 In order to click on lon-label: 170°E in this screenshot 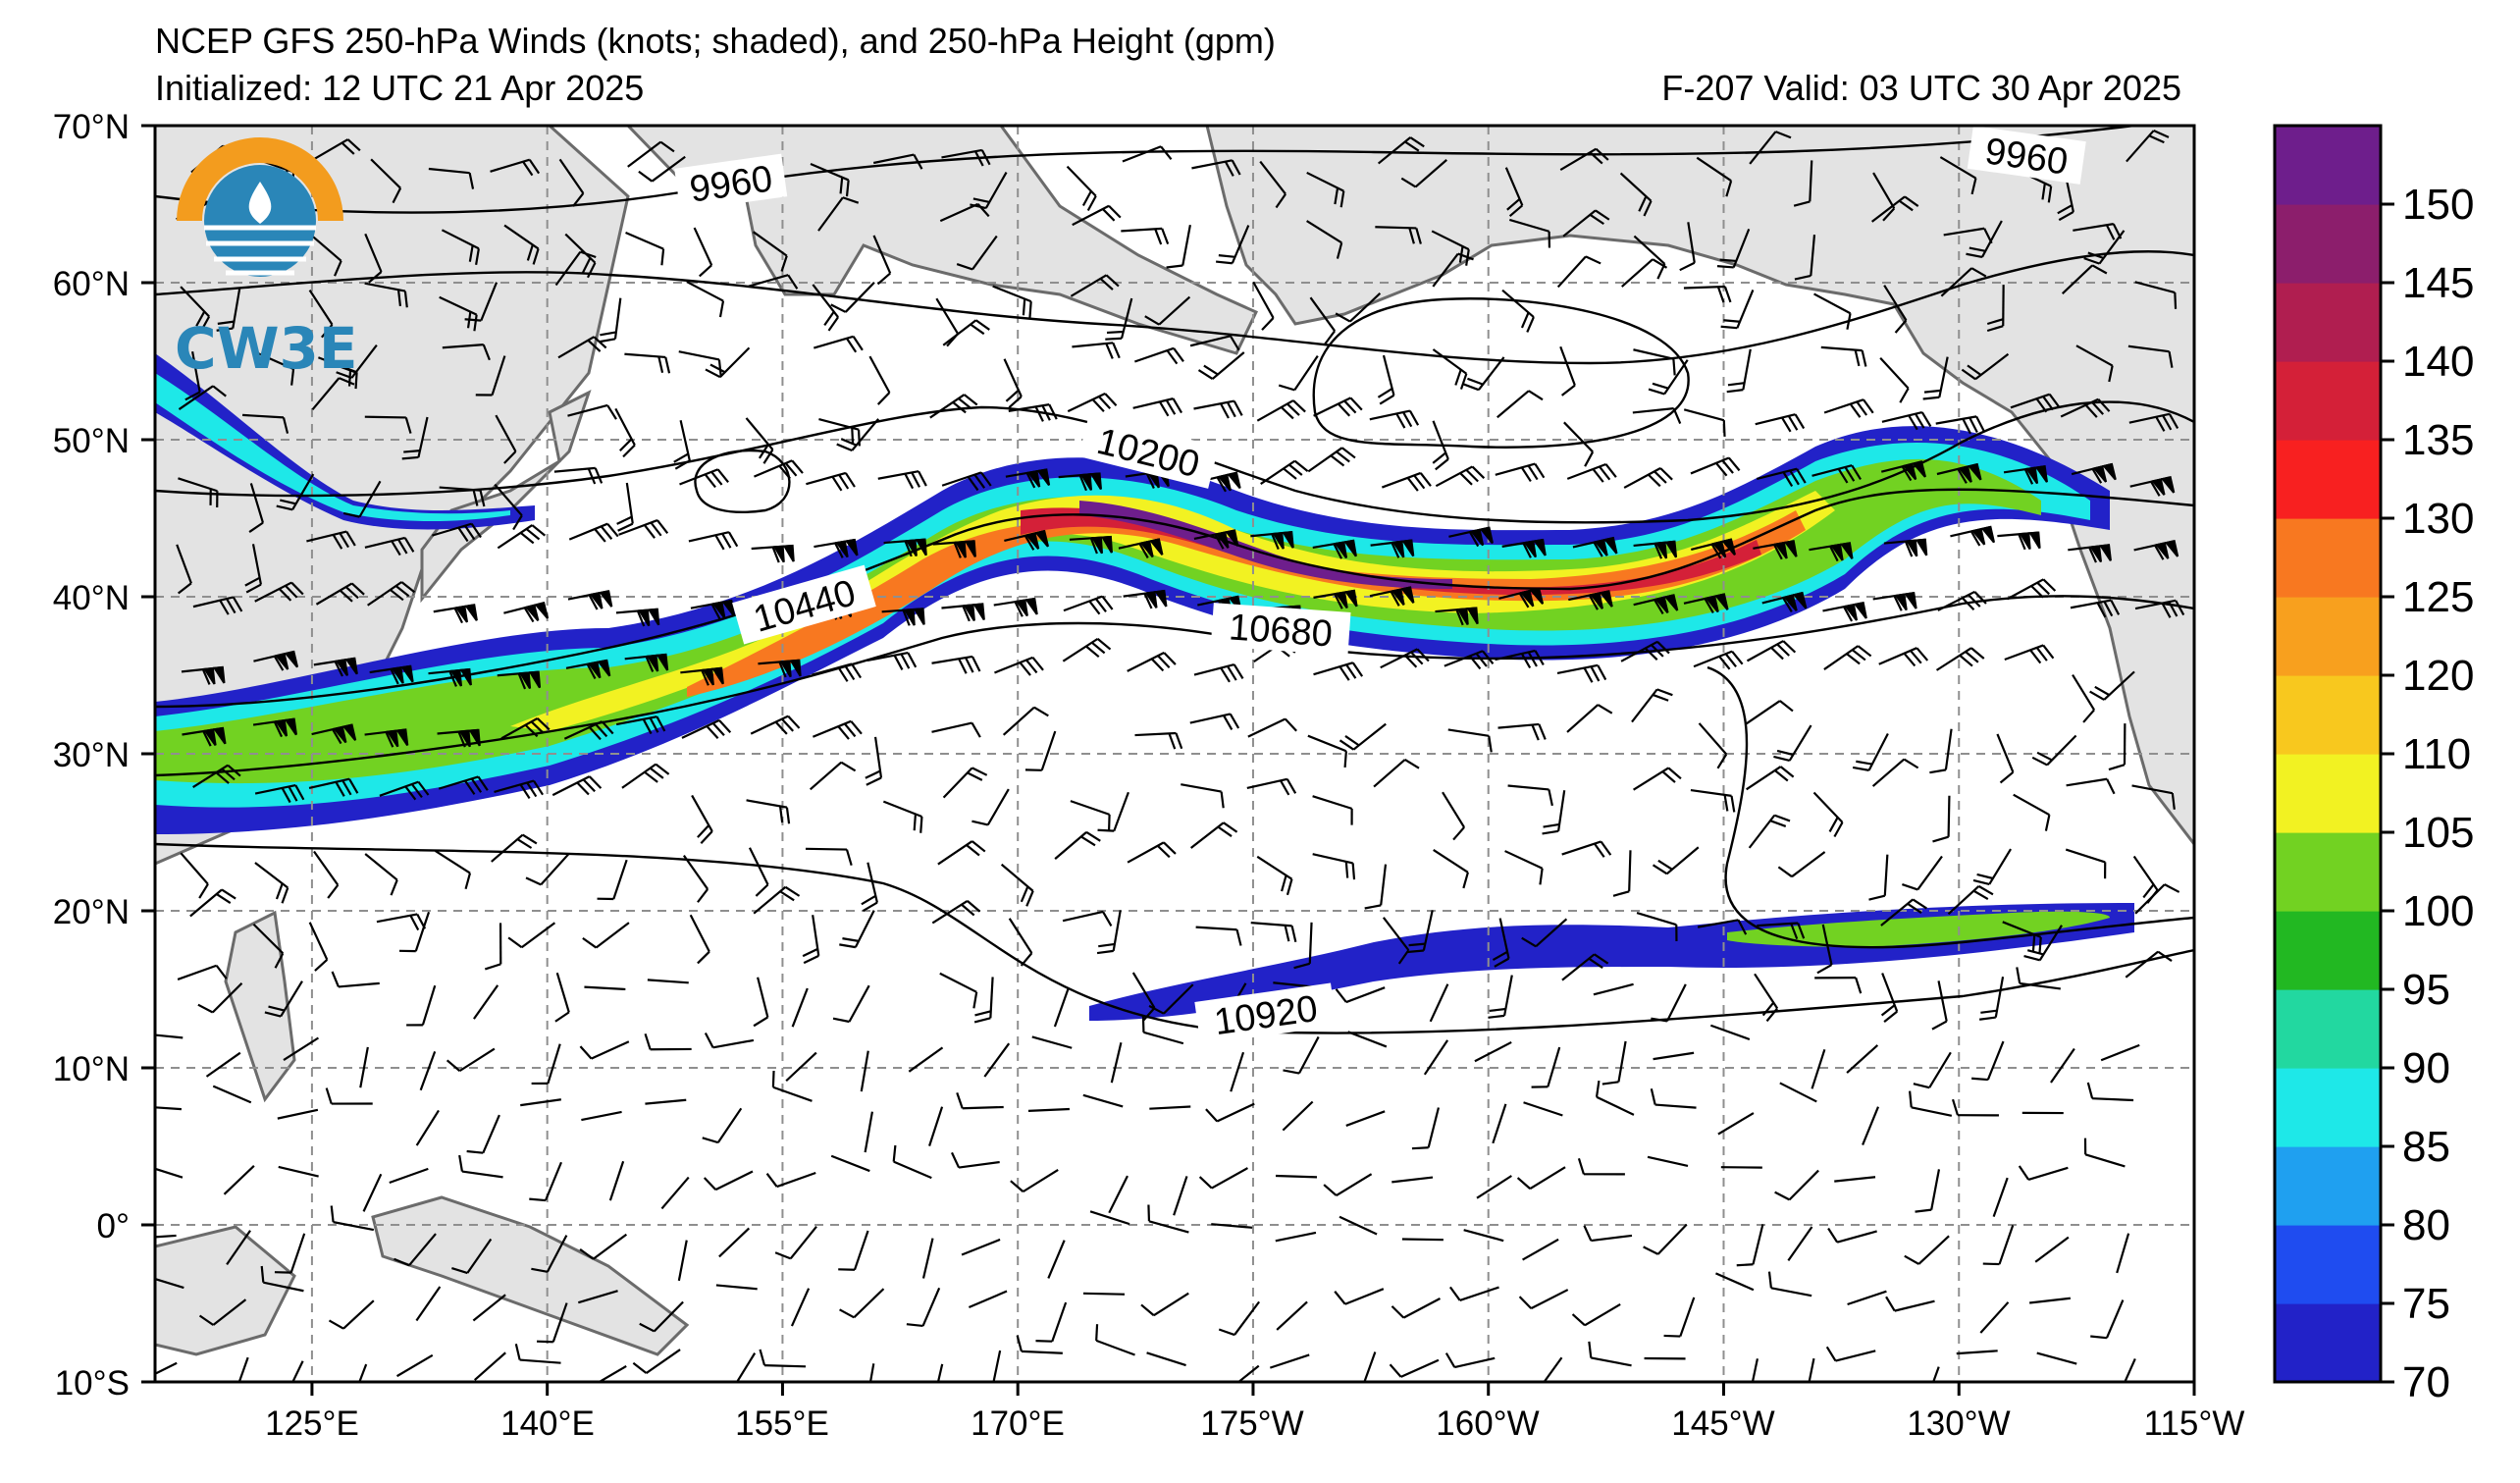, I will do `click(1018, 1424)`.